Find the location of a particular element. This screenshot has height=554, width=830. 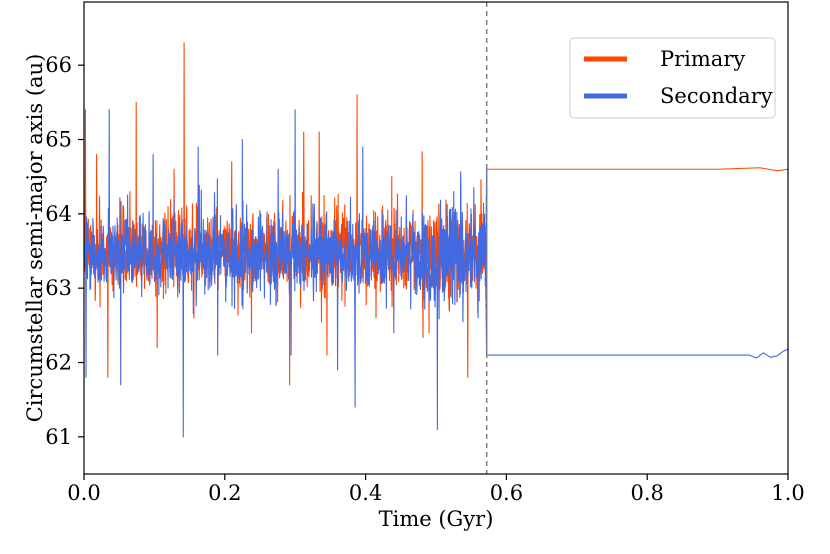

x-axis-label: Time (Gyr) is located at coordinates (436, 519).